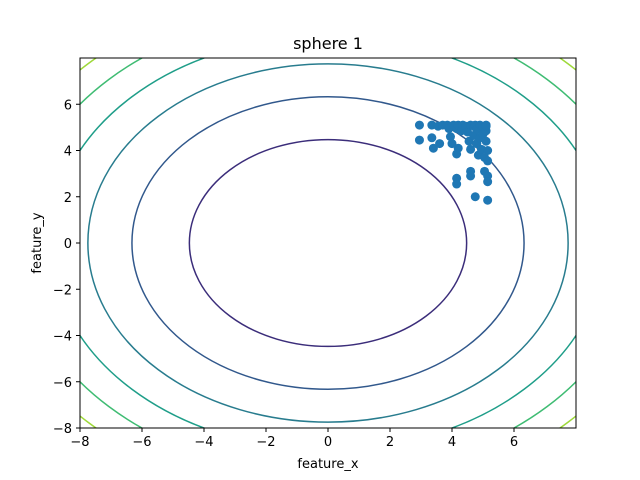  What do you see at coordinates (328, 442) in the screenshot?
I see `x-tick-label: 0` at bounding box center [328, 442].